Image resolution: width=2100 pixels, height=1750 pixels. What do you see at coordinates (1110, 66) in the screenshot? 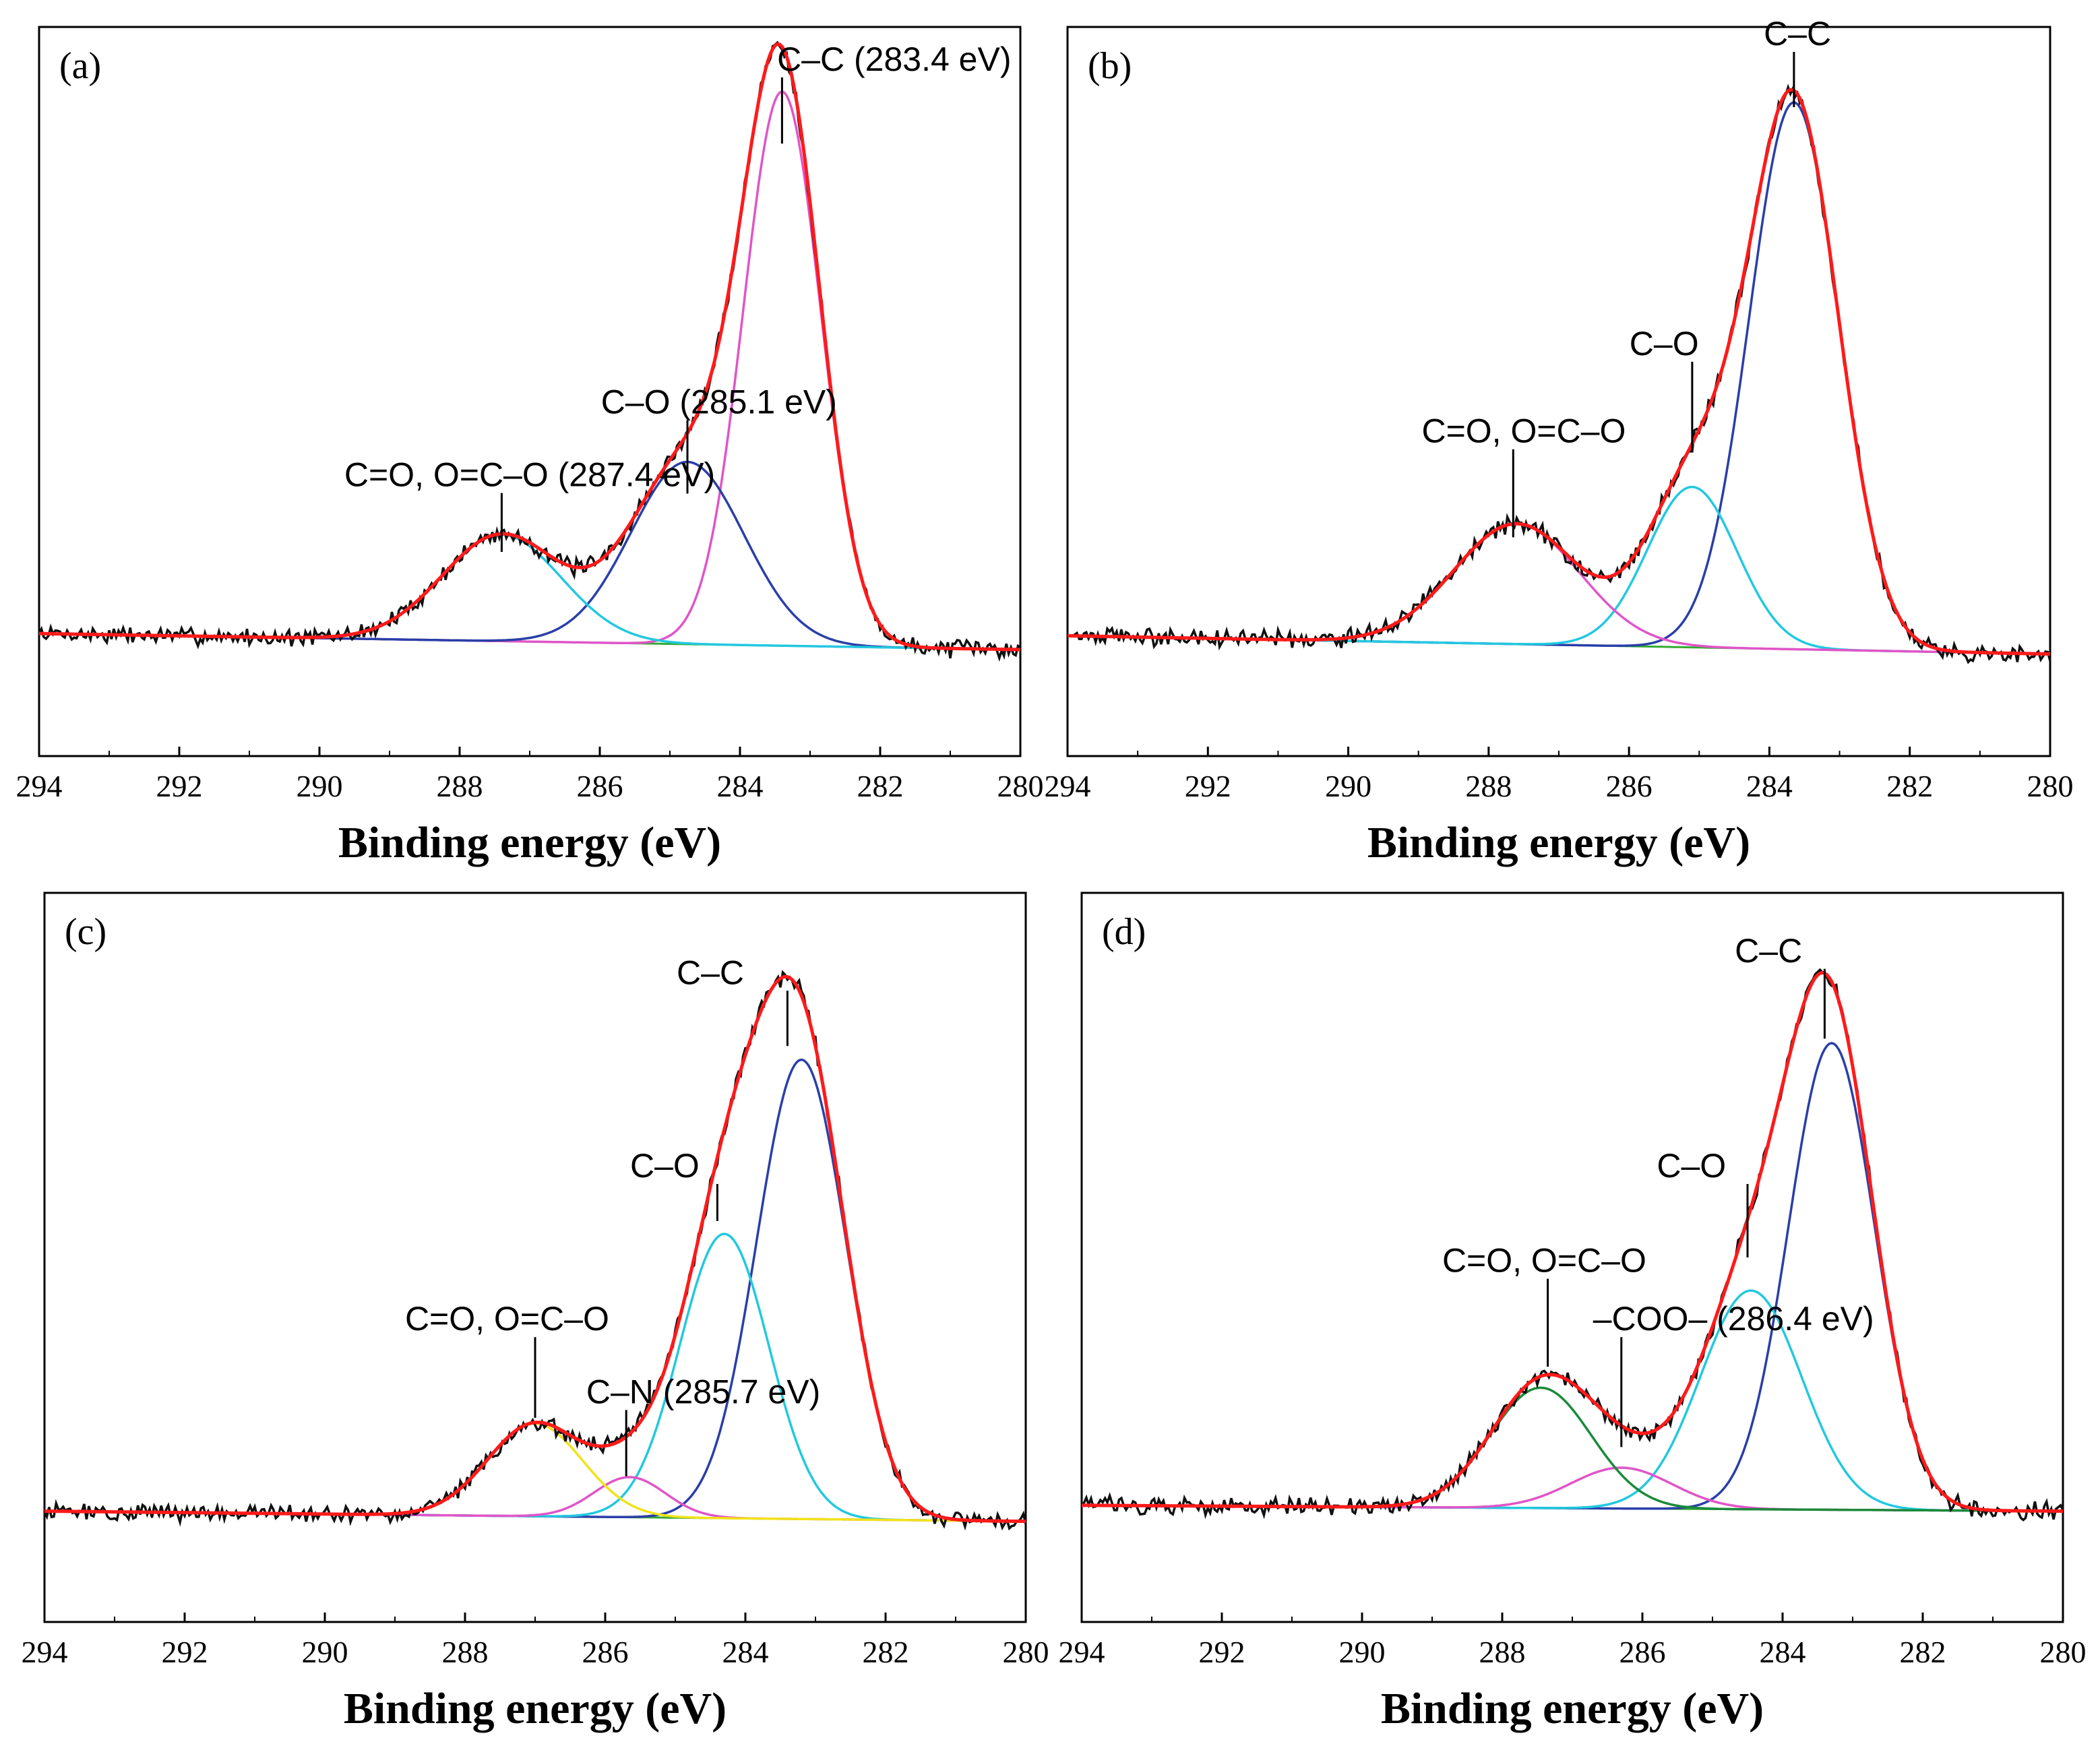
I see `panel-label: (b)` at bounding box center [1110, 66].